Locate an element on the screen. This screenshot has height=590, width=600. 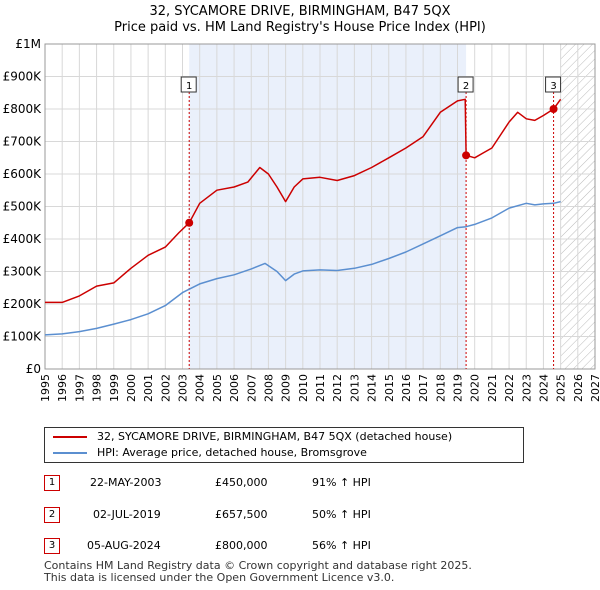
sale-price: £450,000 is located at coordinates (241, 482).